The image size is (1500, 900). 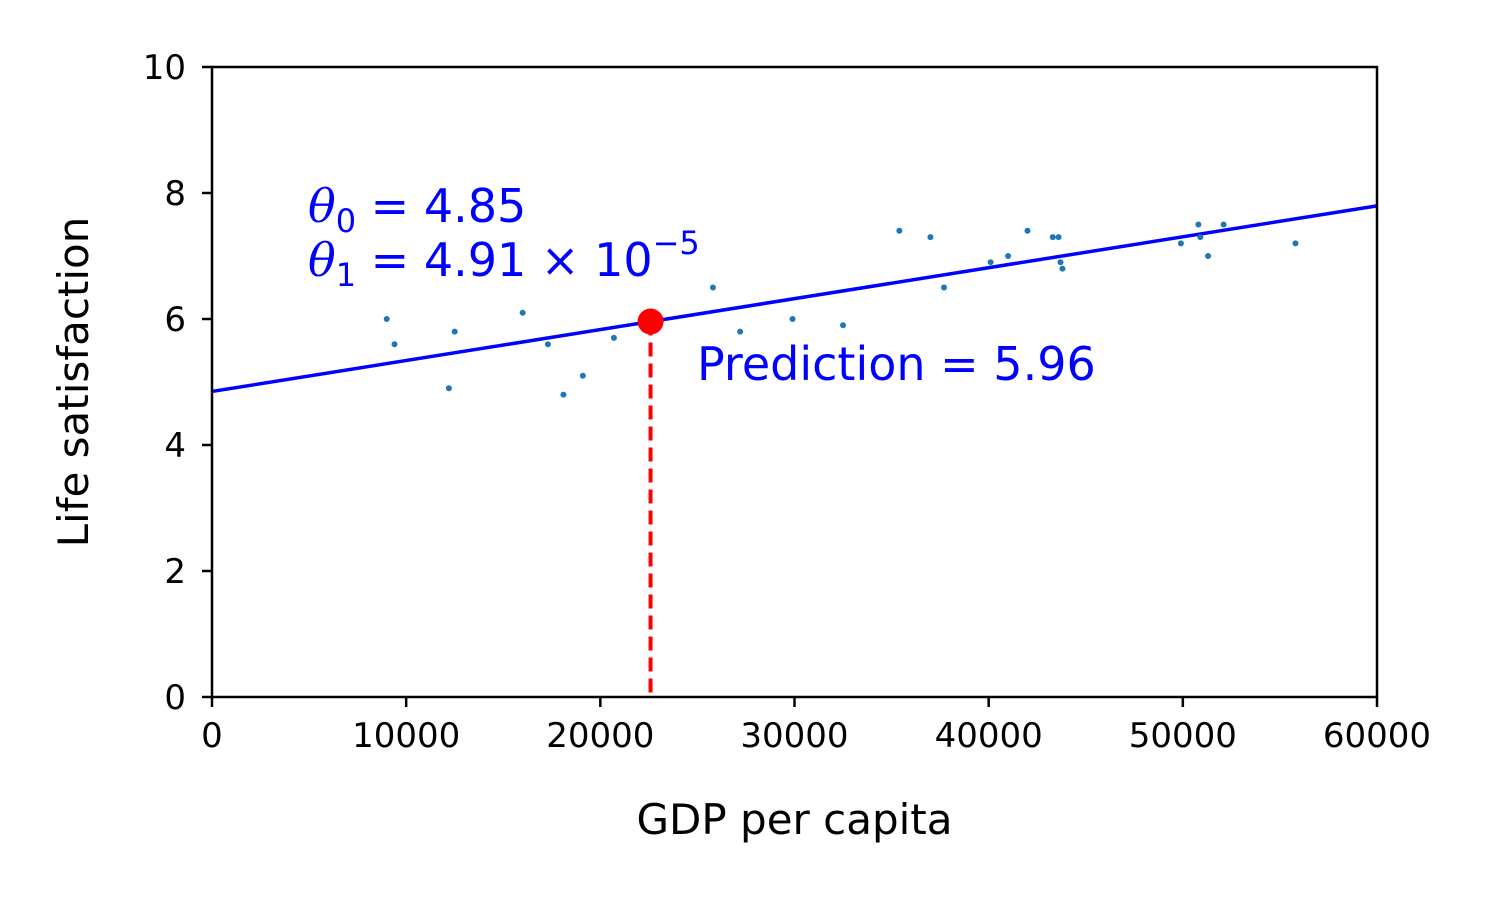 I want to click on theta0-subscript: 0, so click(x=346, y=221).